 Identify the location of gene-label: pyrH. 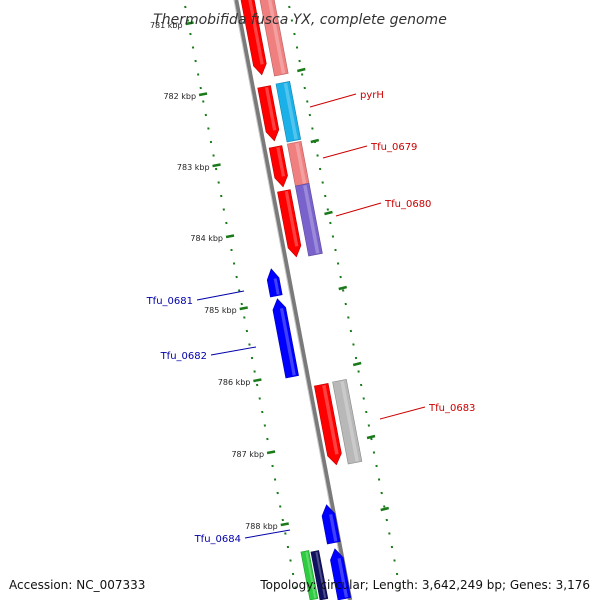
(372, 95).